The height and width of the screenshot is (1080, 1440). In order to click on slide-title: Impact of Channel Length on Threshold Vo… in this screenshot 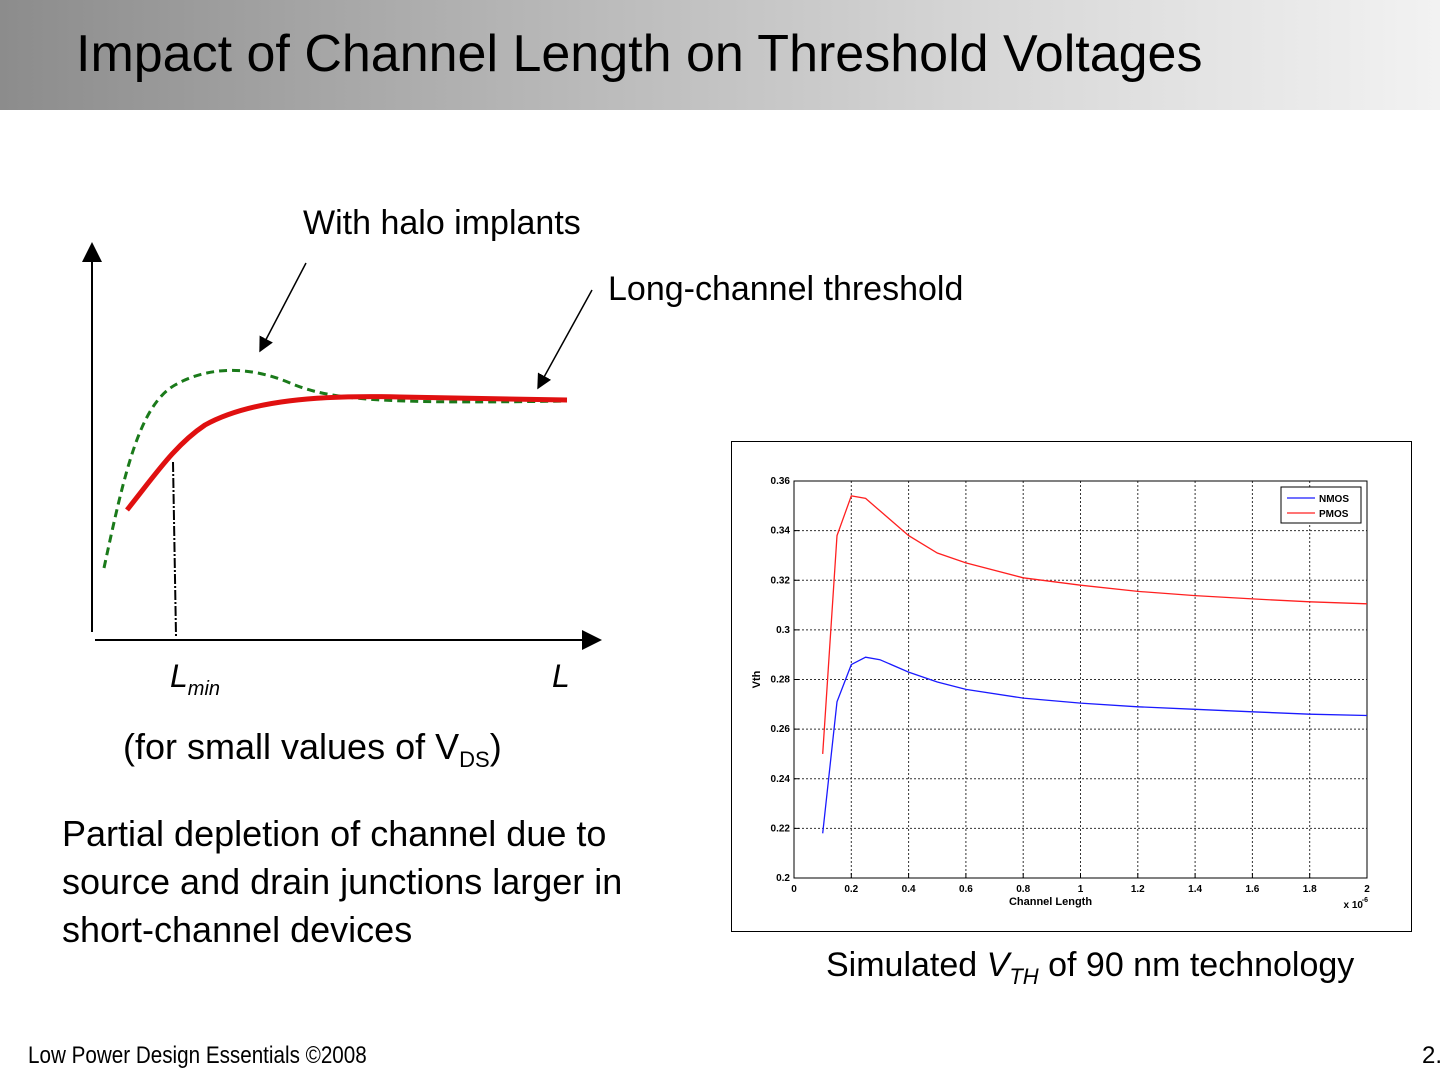, I will do `click(639, 54)`.